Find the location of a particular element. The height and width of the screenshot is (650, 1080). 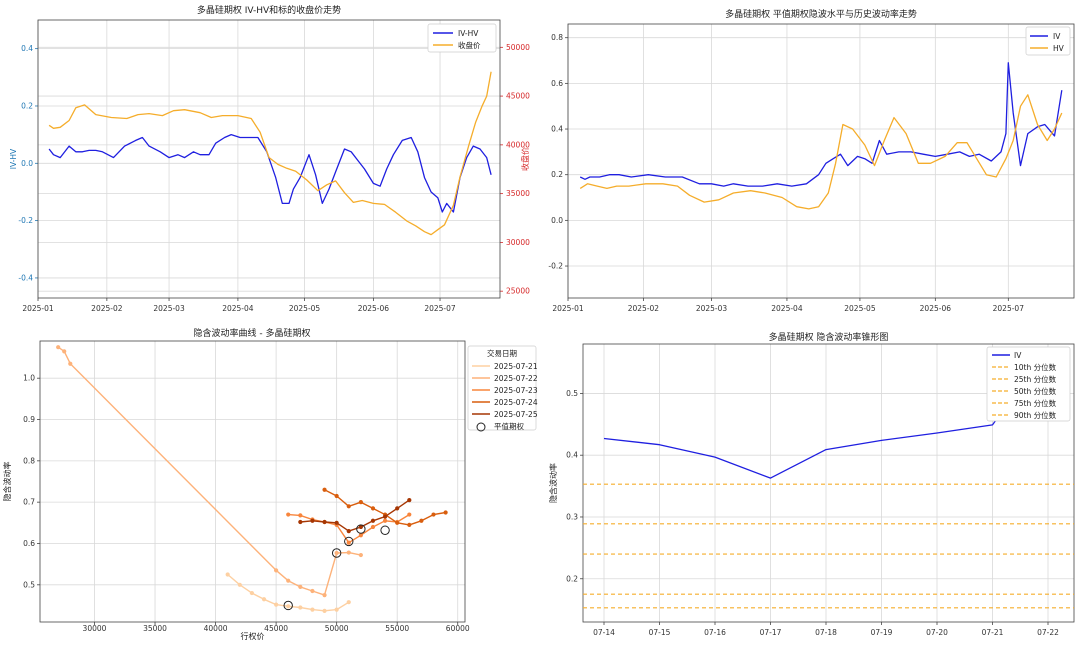

legend-label: IV is located at coordinates (1018, 355).